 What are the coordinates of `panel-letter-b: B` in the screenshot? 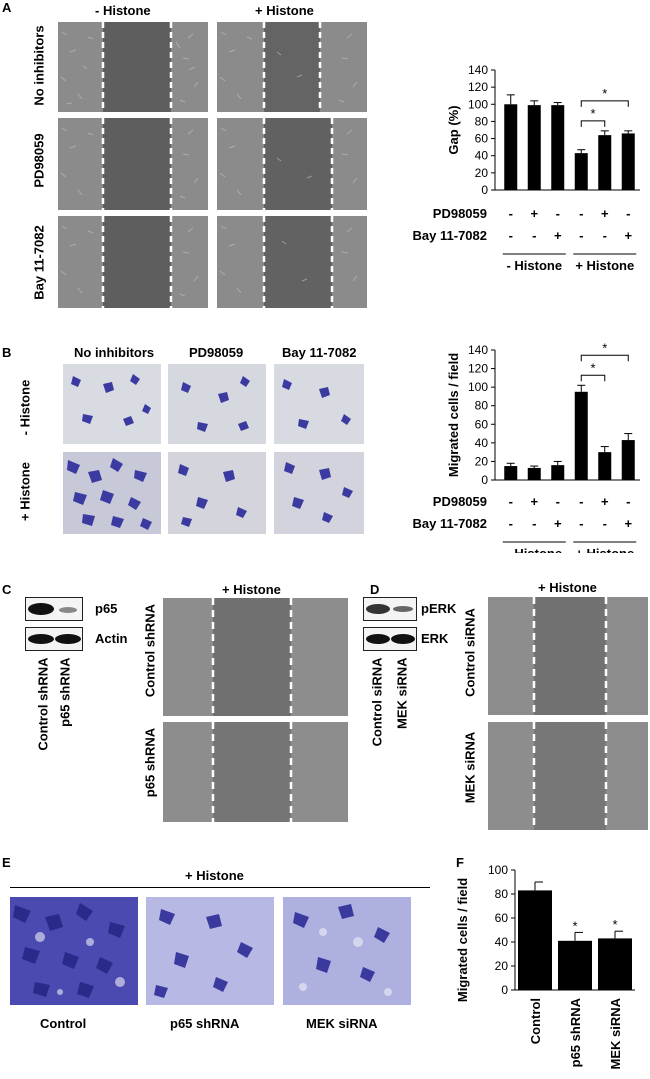 It's located at (7, 352).